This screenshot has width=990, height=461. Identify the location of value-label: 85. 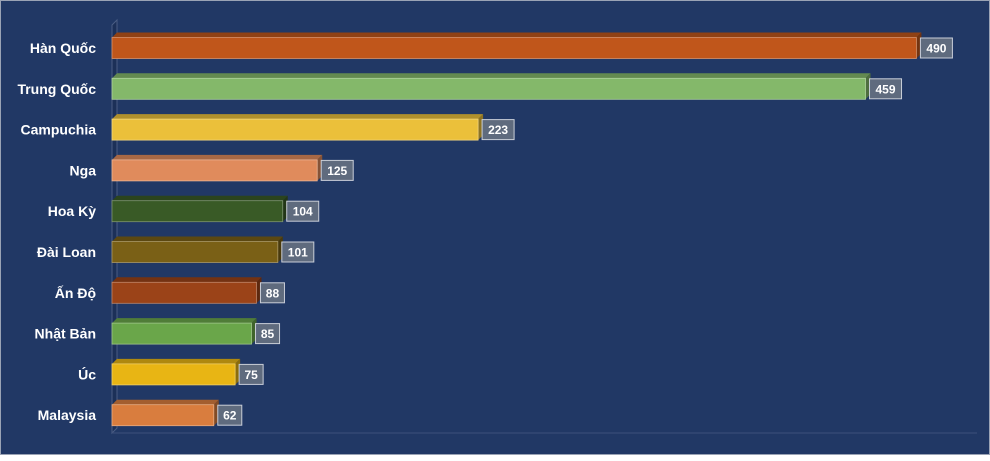
(268, 334).